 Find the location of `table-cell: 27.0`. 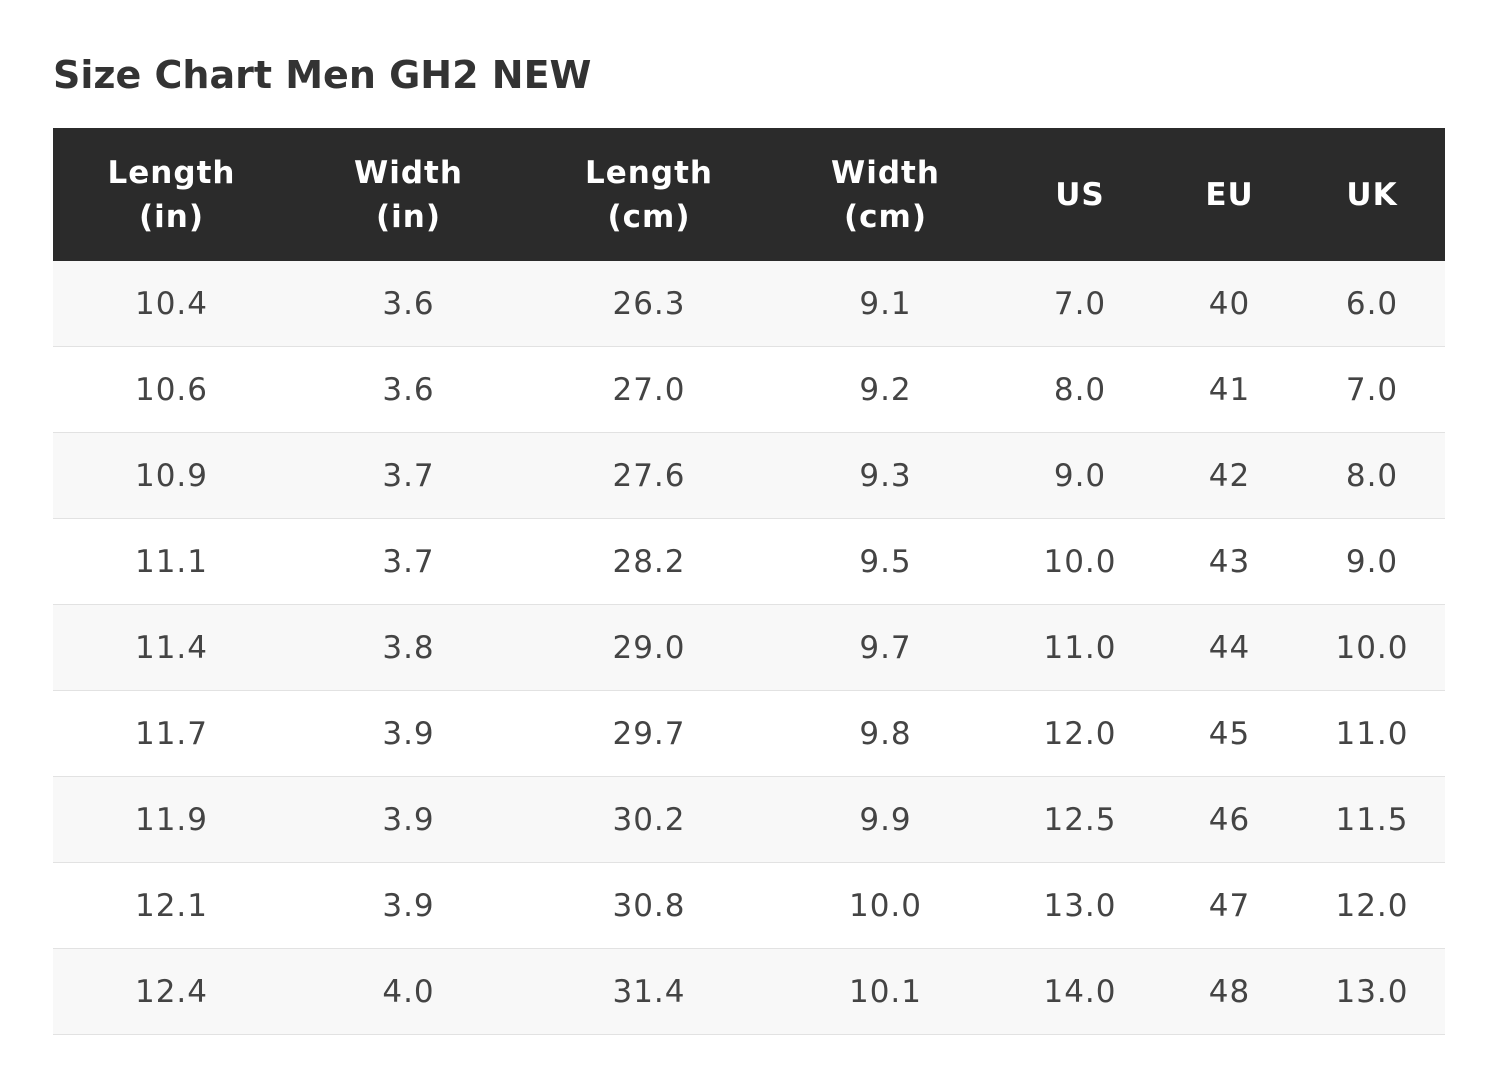

table-cell: 27.0 is located at coordinates (649, 389).